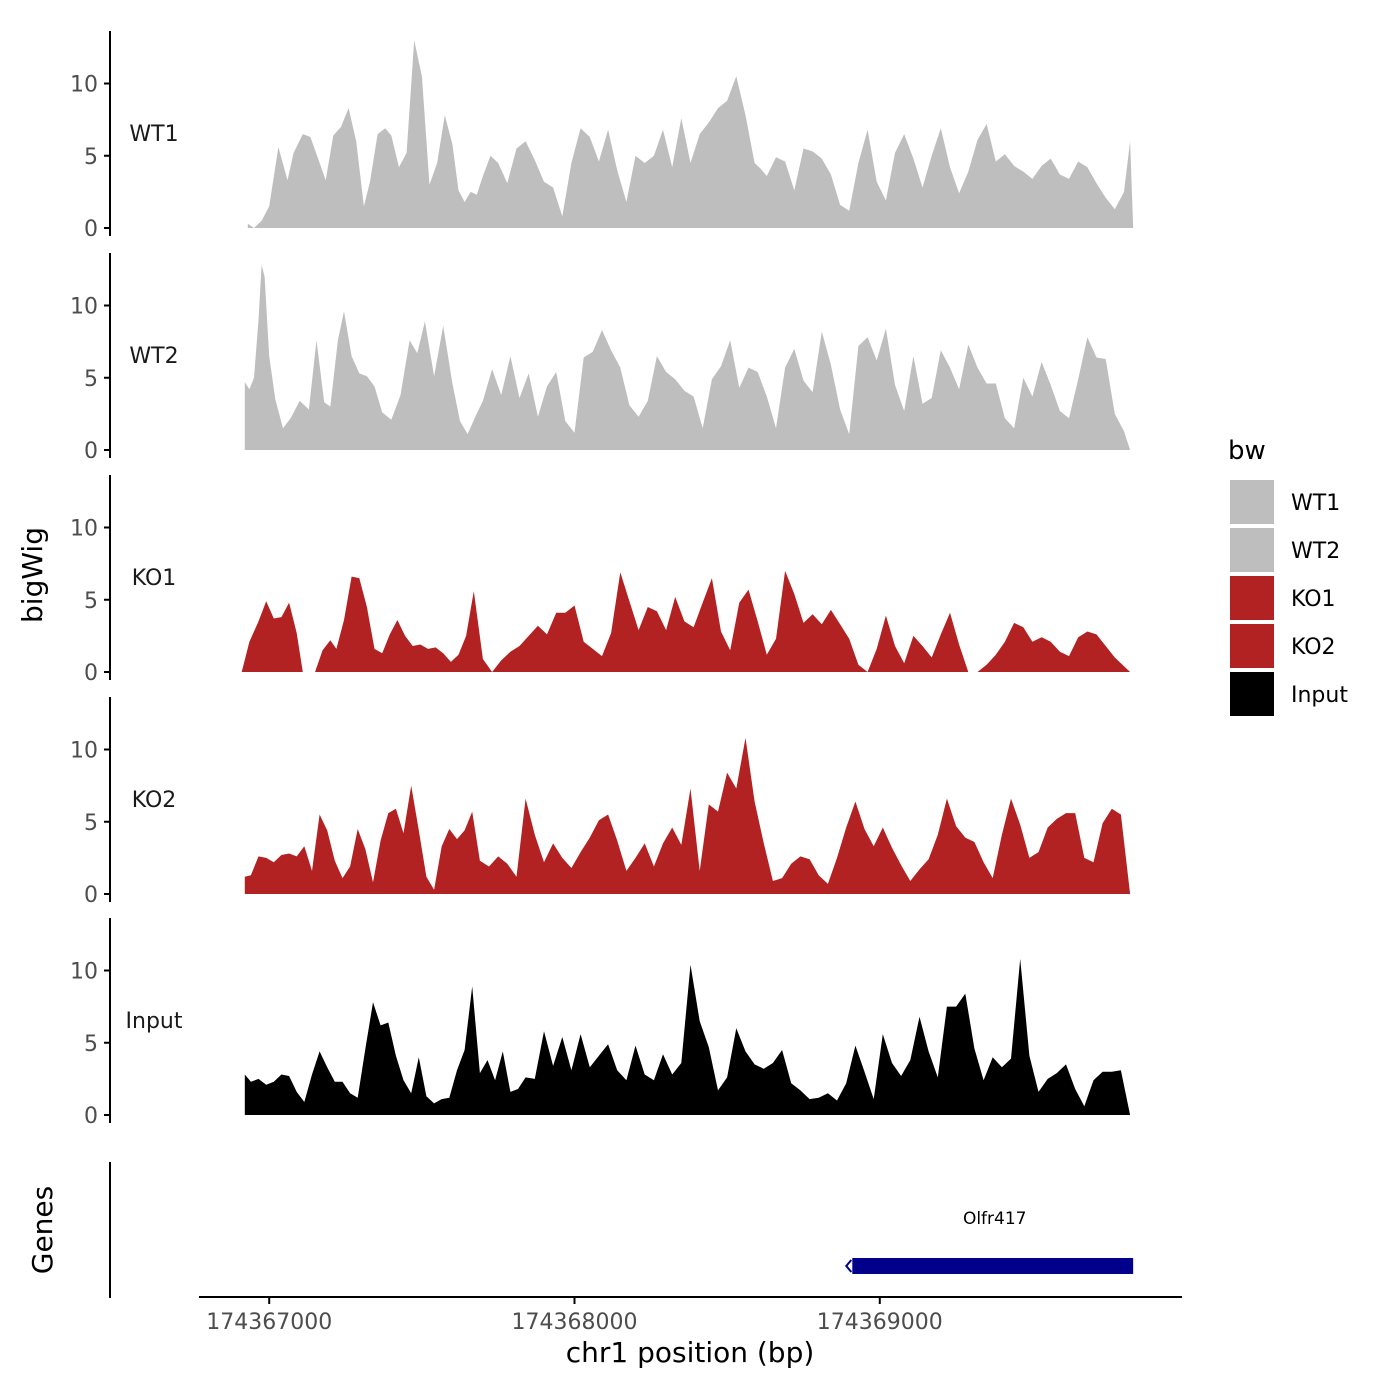 This screenshot has height=1400, width=1400. What do you see at coordinates (154, 578) in the screenshot?
I see `track-label-ko1: KO1` at bounding box center [154, 578].